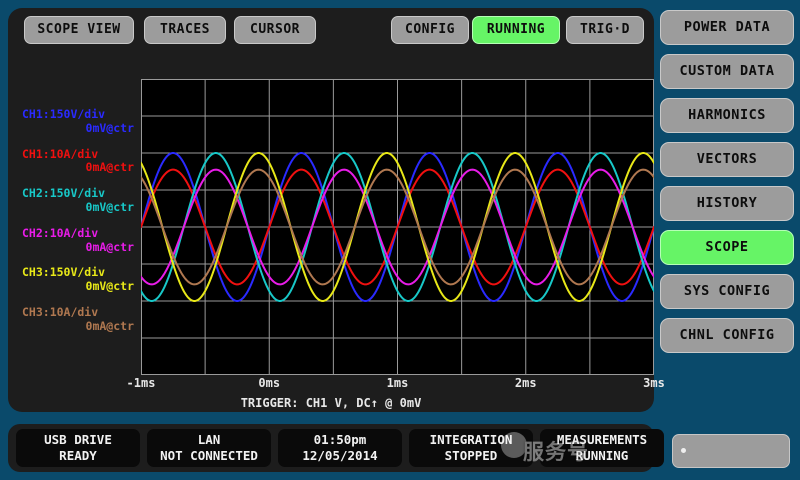 This screenshot has height=480, width=800. Describe the element at coordinates (269, 383) in the screenshot. I see `x-axis-tick-label: 0ms` at that location.